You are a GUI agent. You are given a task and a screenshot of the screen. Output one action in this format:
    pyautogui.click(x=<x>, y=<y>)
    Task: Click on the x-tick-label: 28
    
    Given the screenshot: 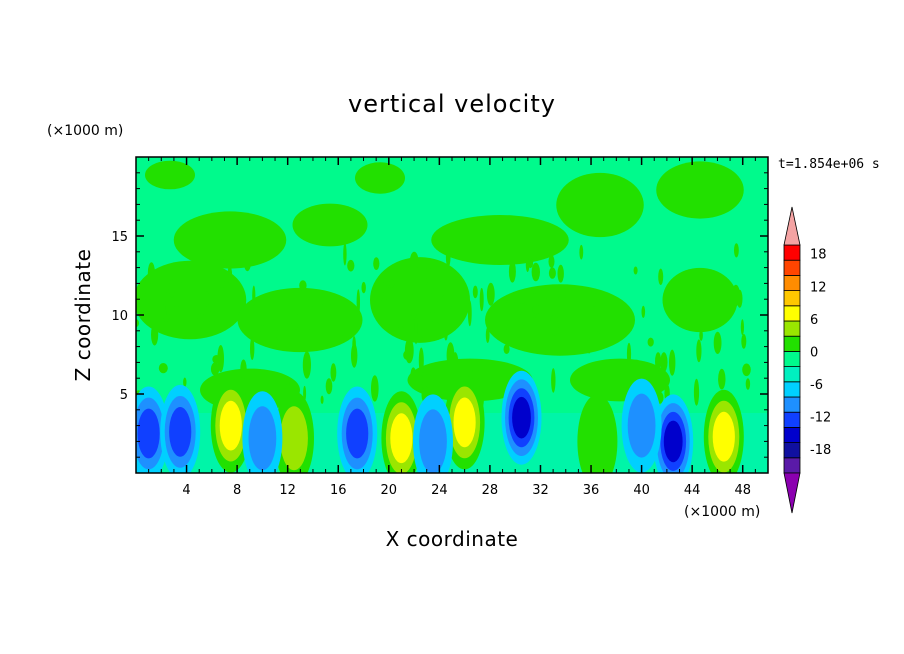 What is the action you would take?
    pyautogui.click(x=490, y=490)
    